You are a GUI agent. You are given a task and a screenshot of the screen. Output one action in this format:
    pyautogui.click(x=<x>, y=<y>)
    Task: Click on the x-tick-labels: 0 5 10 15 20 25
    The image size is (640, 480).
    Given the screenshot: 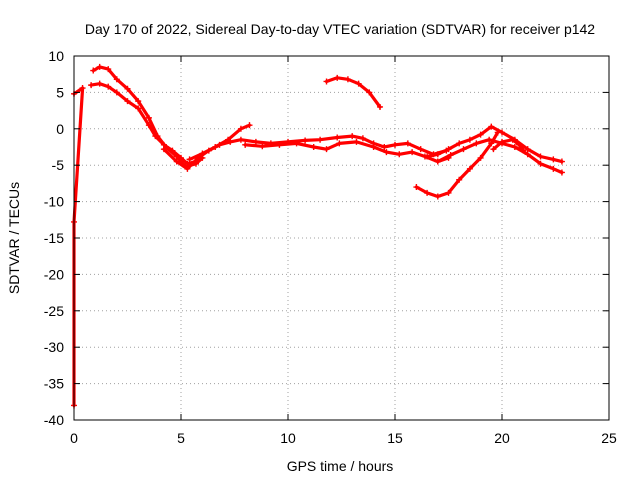 What is the action you would take?
    pyautogui.click(x=343, y=438)
    